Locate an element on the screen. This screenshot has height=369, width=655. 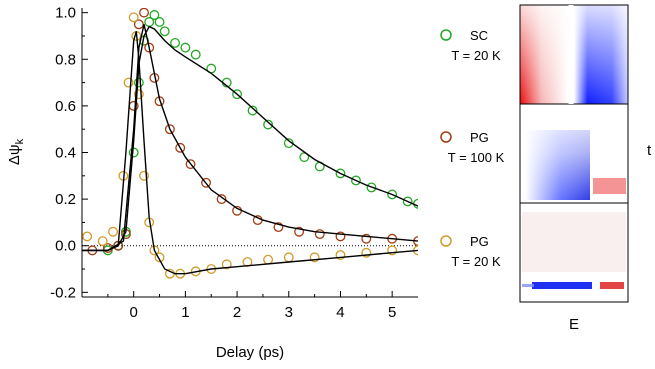
svg-text: Δψk is located at coordinates (16, 151).